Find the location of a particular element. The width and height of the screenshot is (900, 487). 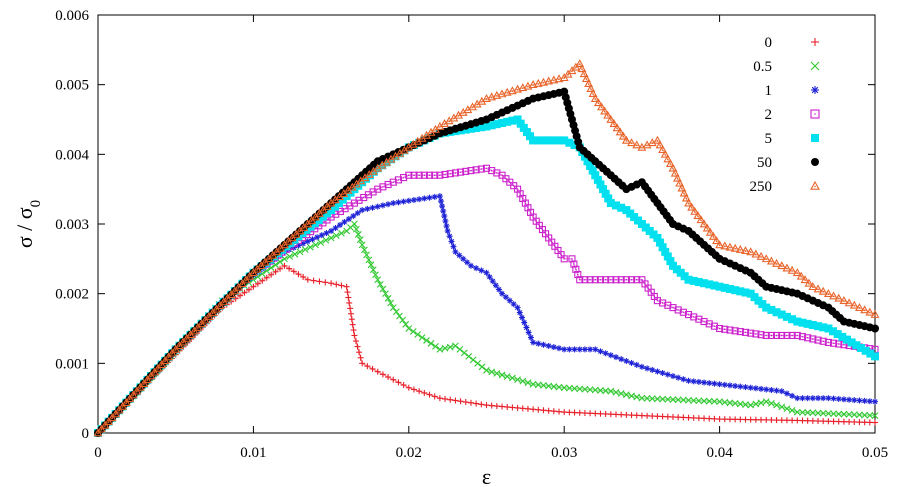

legend-label-0: 0 is located at coordinates (769, 43).